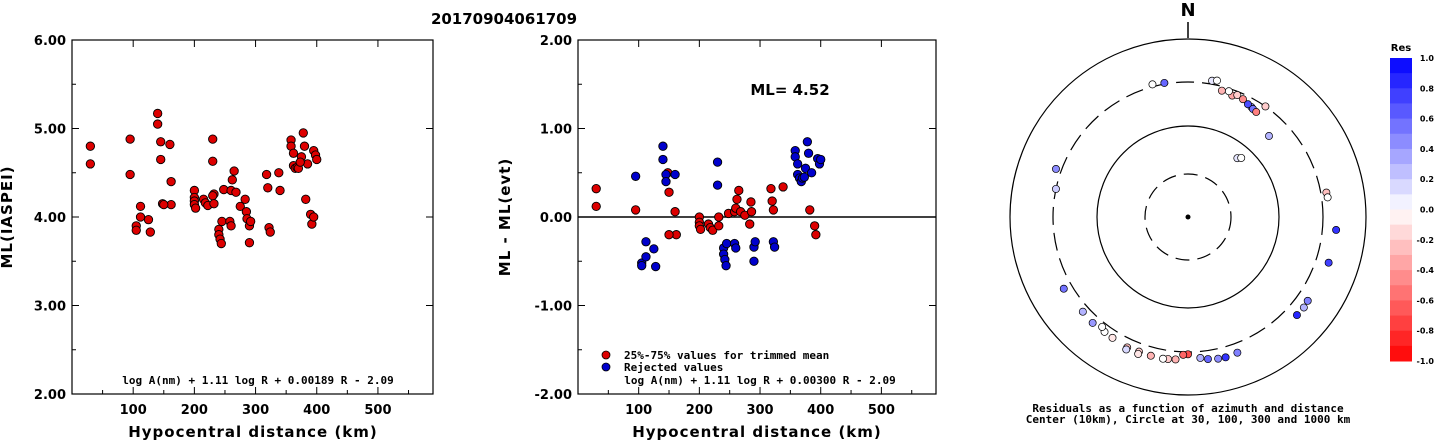 This screenshot has width=1437, height=441. I want to click on colorbar-ticks: 1.0 0.8 0.6 0.4 0.2 0.0 -0.2 -0.4 -0.6 -0.8 -1.0, so click(1426, 210).